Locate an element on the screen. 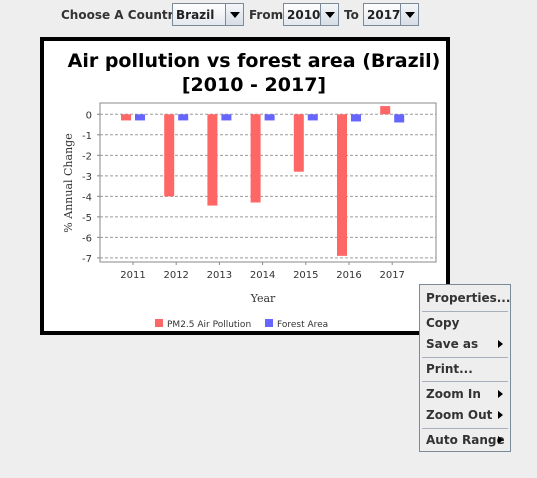  x-tick-label: 2017 is located at coordinates (391, 275).